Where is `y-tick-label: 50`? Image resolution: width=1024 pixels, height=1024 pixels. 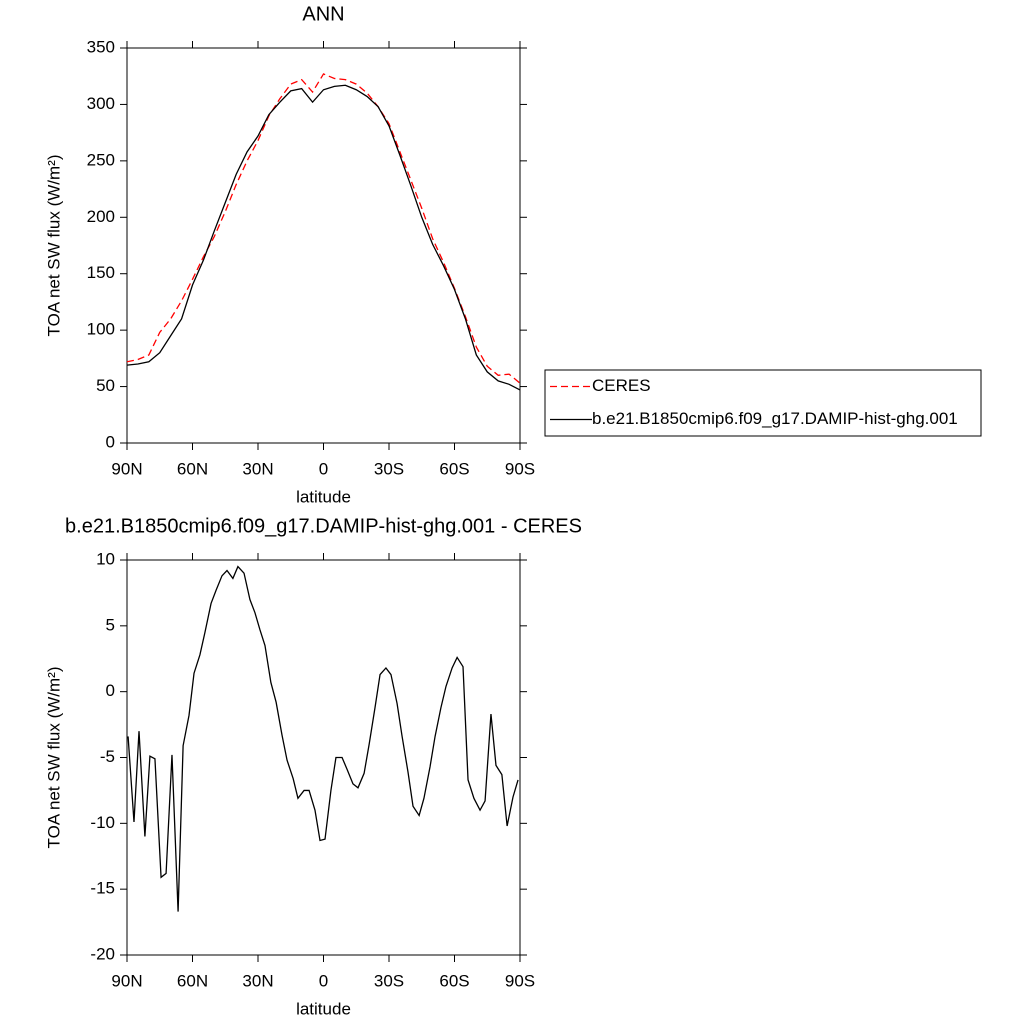
y-tick-label: 50 is located at coordinates (105, 385).